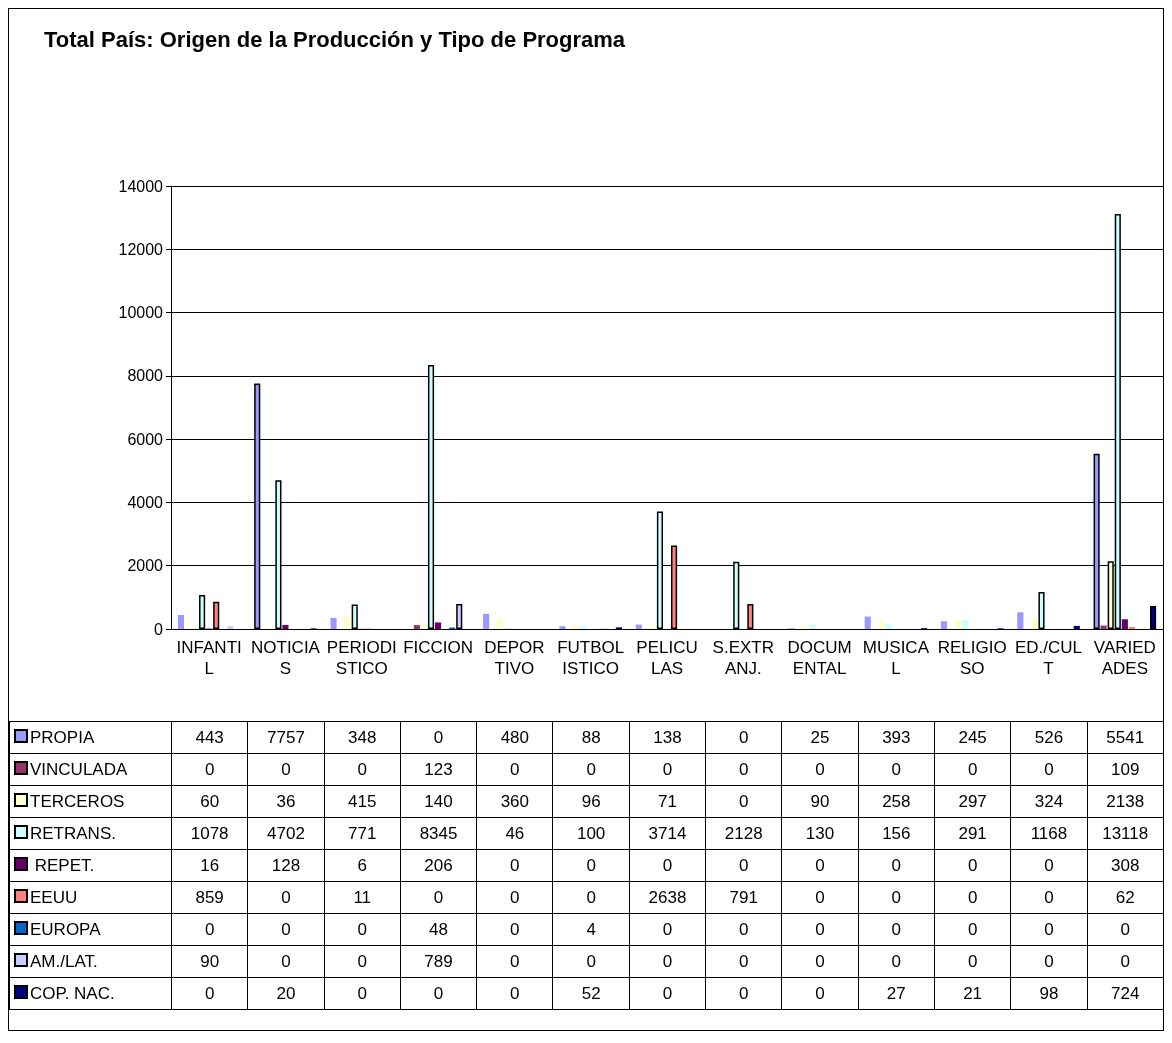 This screenshot has width=1172, height=1043. I want to click on data-label: 46, so click(514, 833).